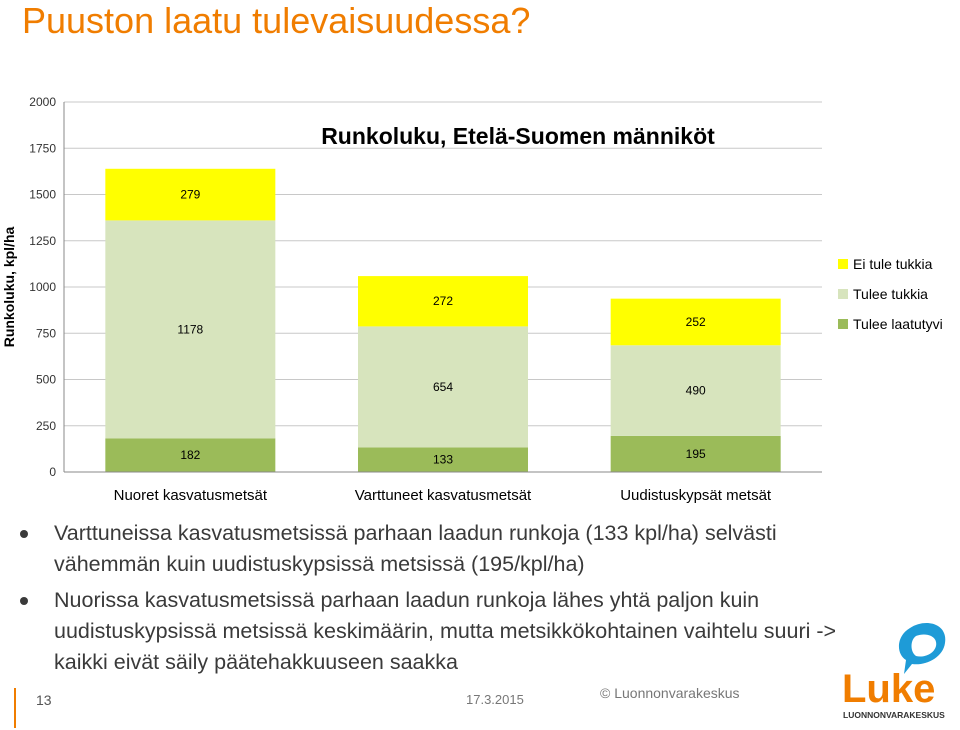 This screenshot has width=960, height=730. I want to click on slide-title: Puuston laatu tulevaisuudessa?, so click(276, 20).